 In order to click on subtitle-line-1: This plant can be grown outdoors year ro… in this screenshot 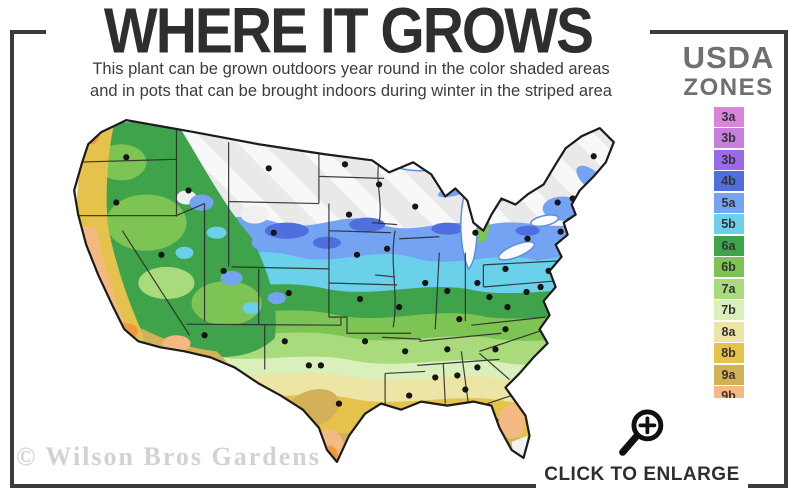, I will do `click(351, 69)`.